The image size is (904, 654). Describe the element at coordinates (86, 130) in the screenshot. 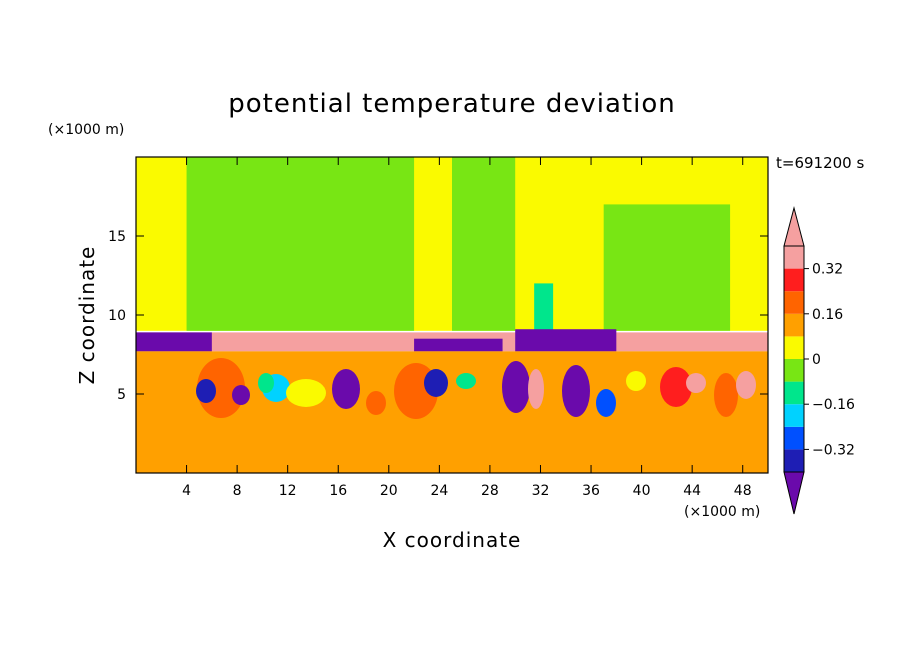

I see `y-unit-label: (×1000 m)` at that location.